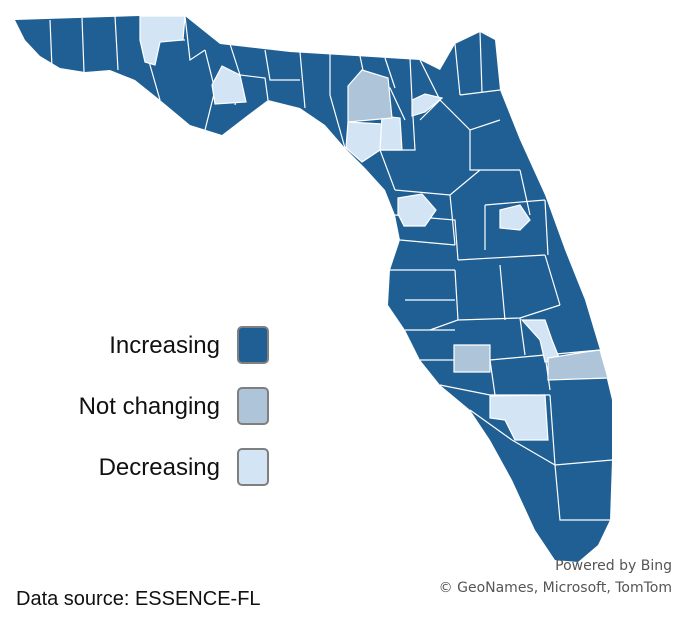  I want to click on map-copyright: © GeoNames, Microsoft, TomTom, so click(555, 588).